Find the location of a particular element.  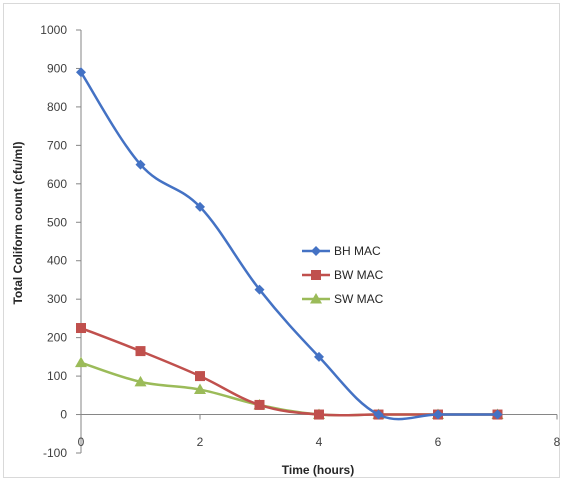

x-tick-label: 8 is located at coordinates (557, 442).